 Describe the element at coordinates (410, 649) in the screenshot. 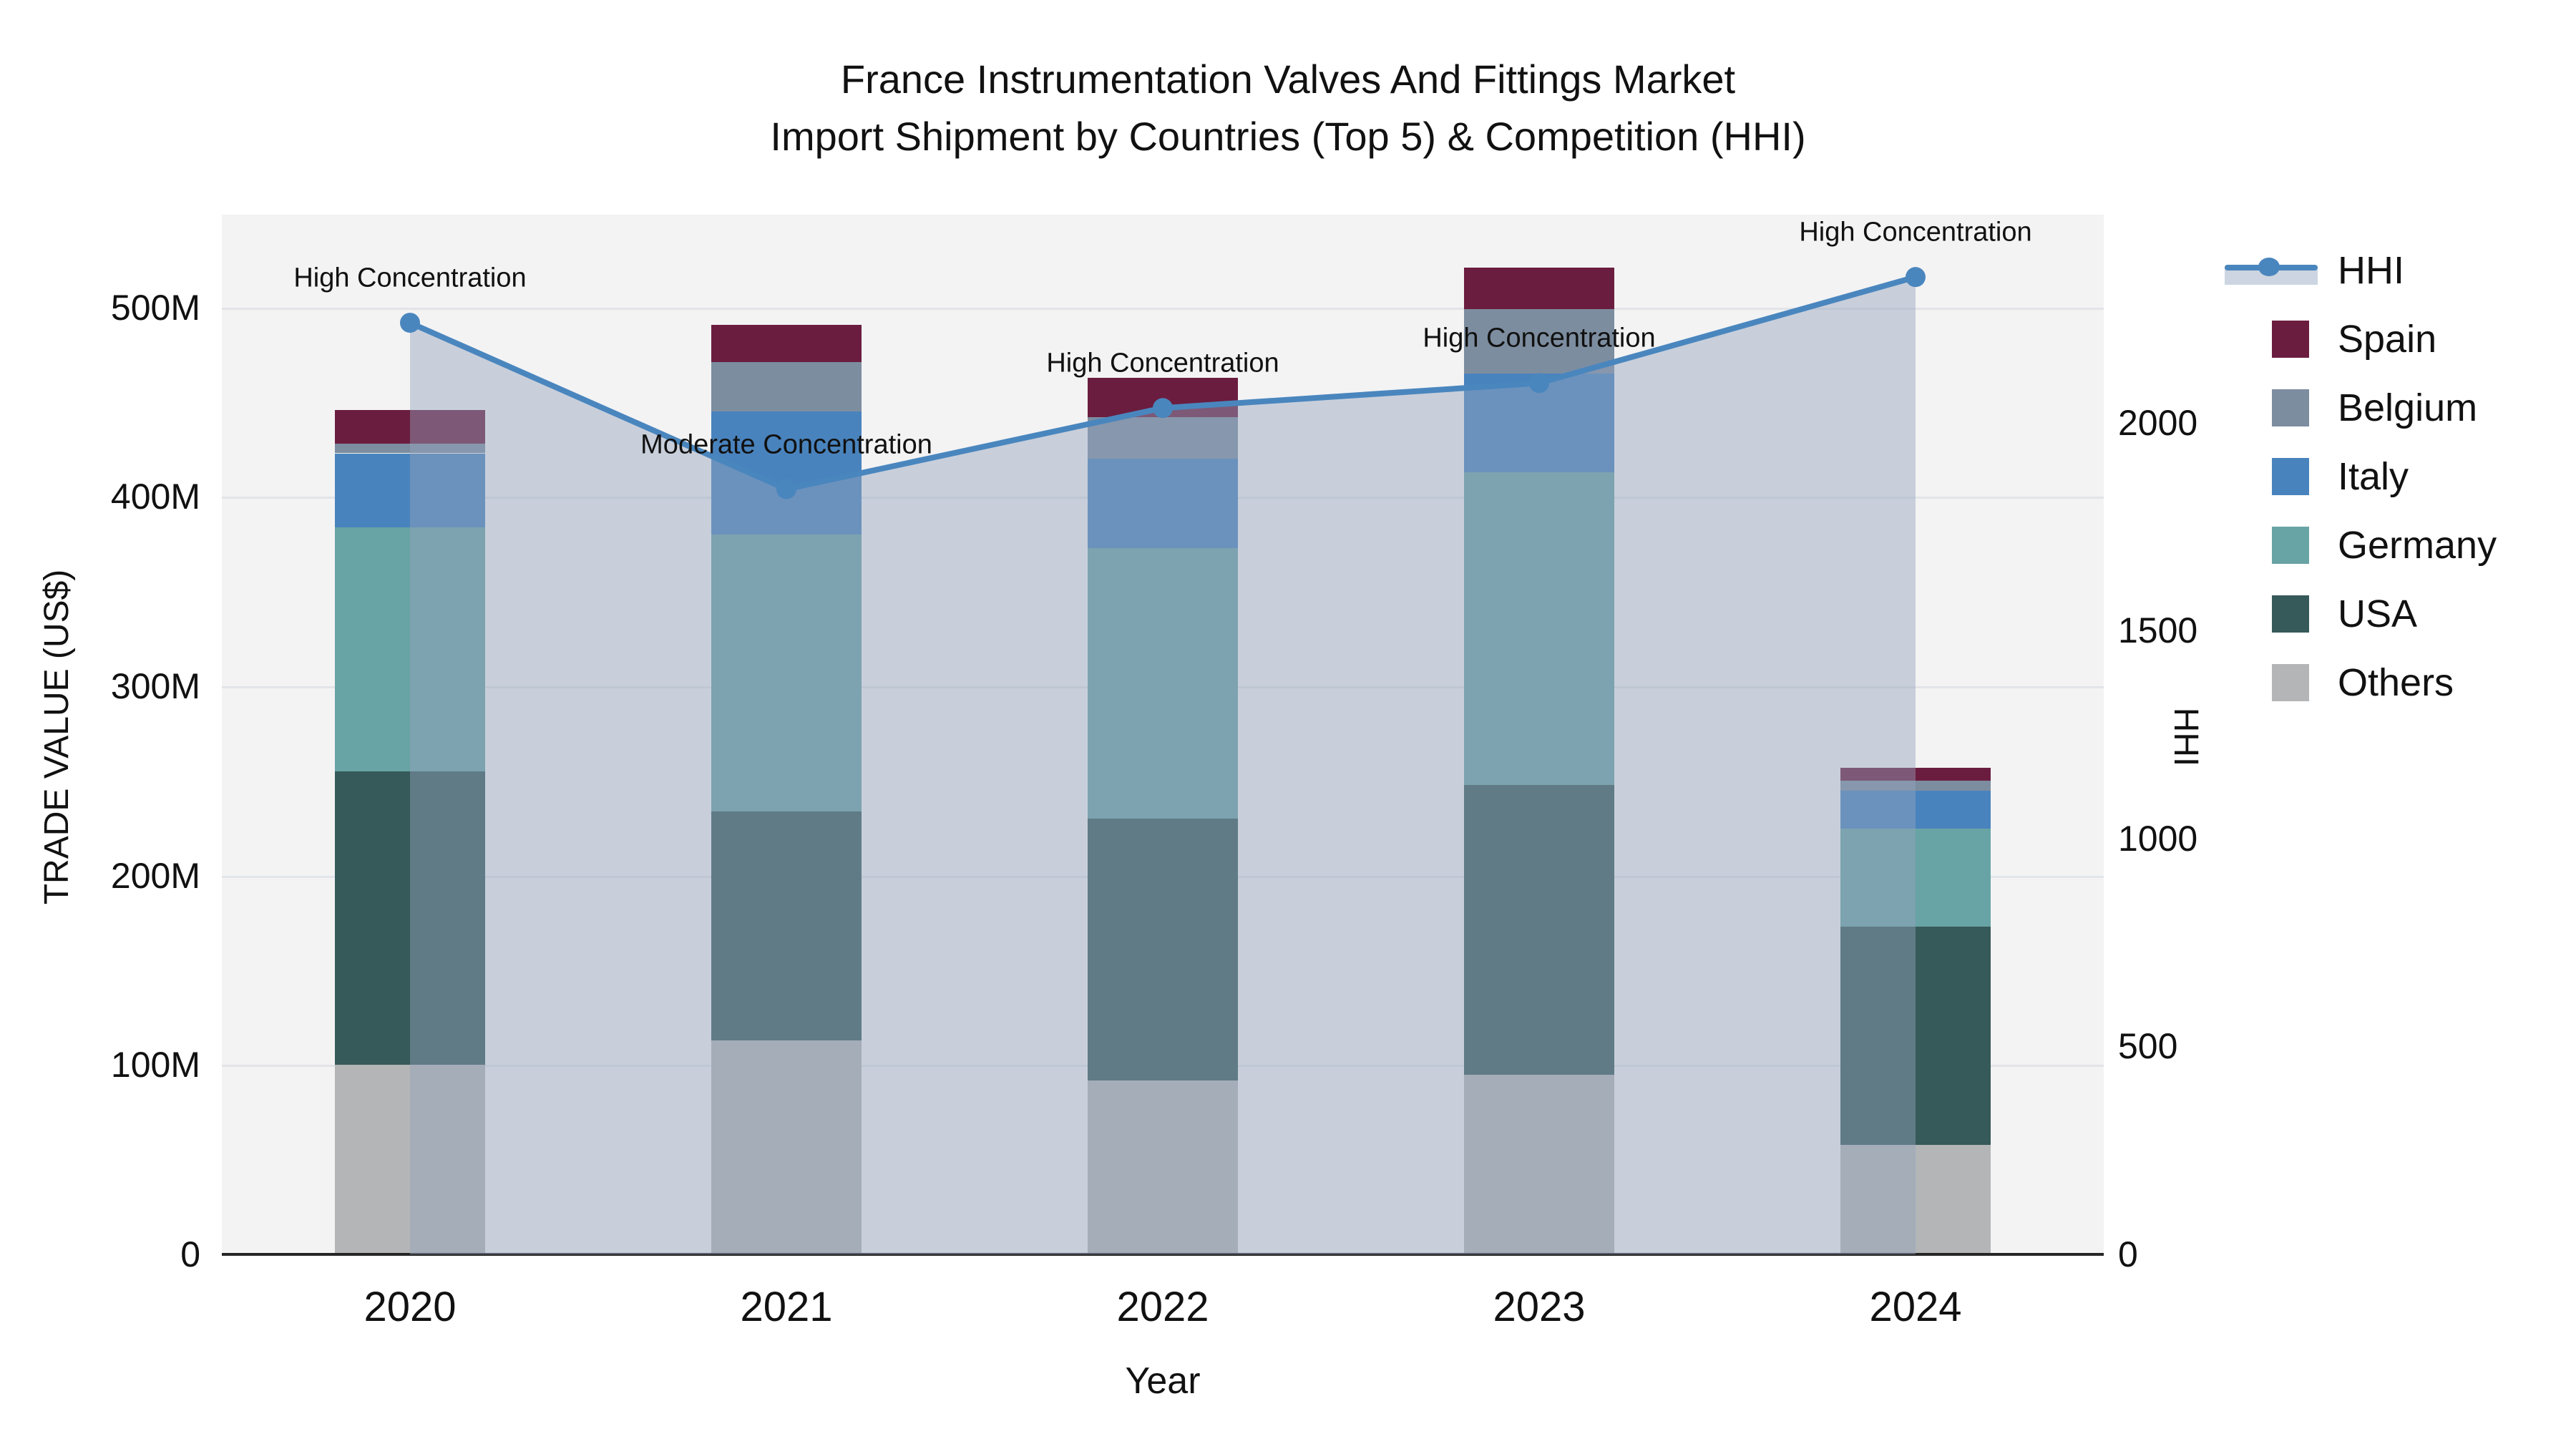

I see `bar-segment-germany-2020` at that location.